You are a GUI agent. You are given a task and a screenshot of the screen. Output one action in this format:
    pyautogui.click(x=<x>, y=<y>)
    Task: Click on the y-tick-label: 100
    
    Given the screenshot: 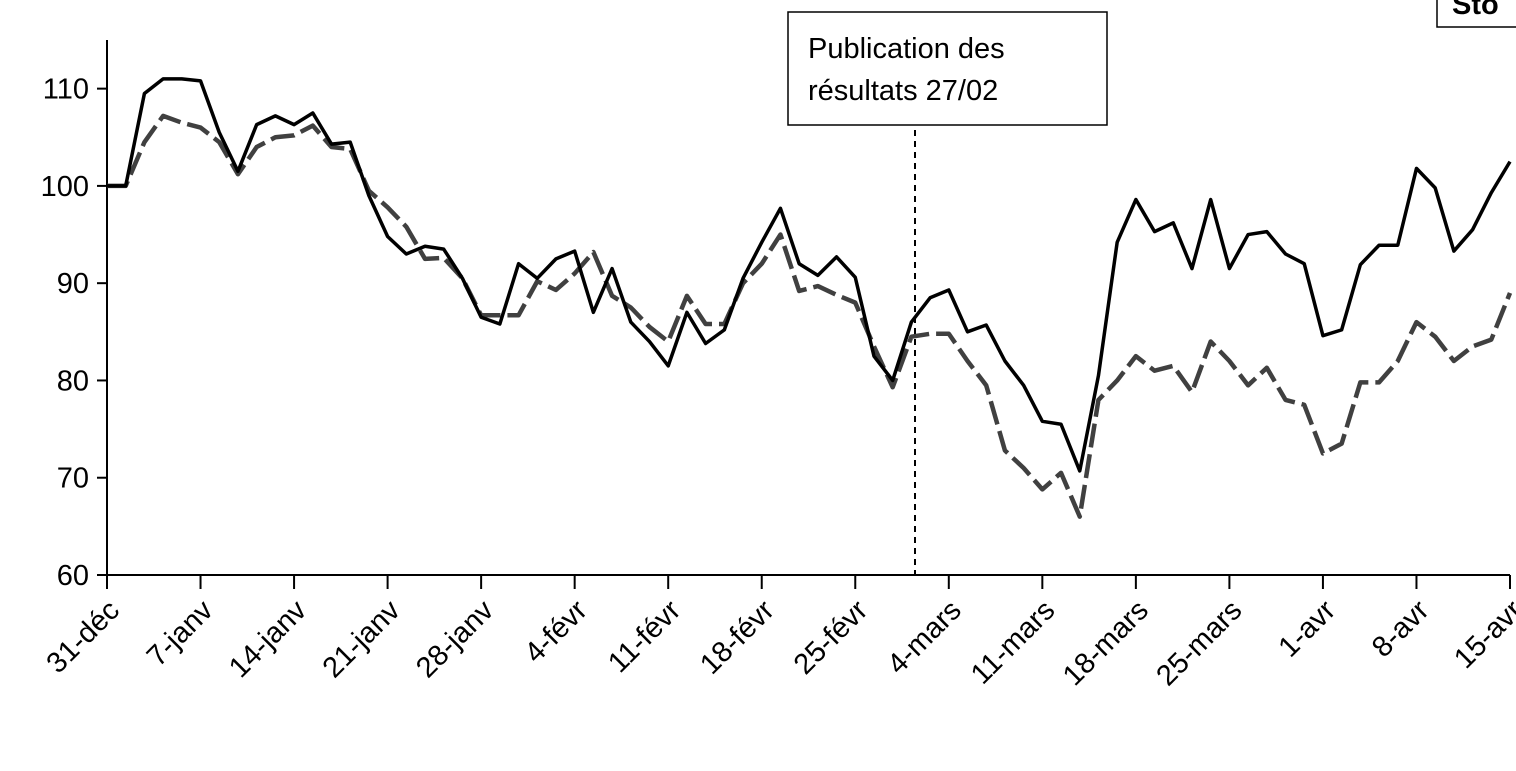 What is the action you would take?
    pyautogui.click(x=65, y=187)
    